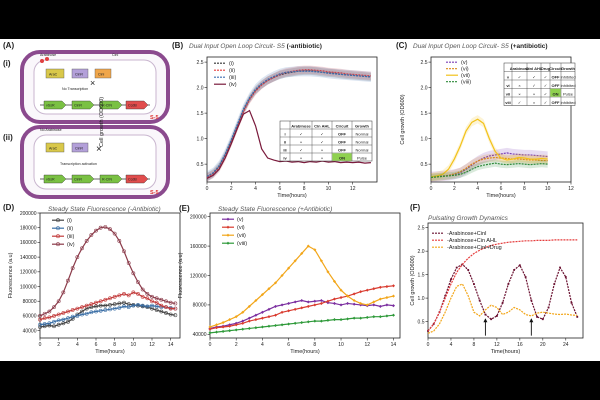  Describe the element at coordinates (461, 46) in the screenshot. I see `panel-c-title-main: Dual Input Open Loop Circuit- S5` at that location.